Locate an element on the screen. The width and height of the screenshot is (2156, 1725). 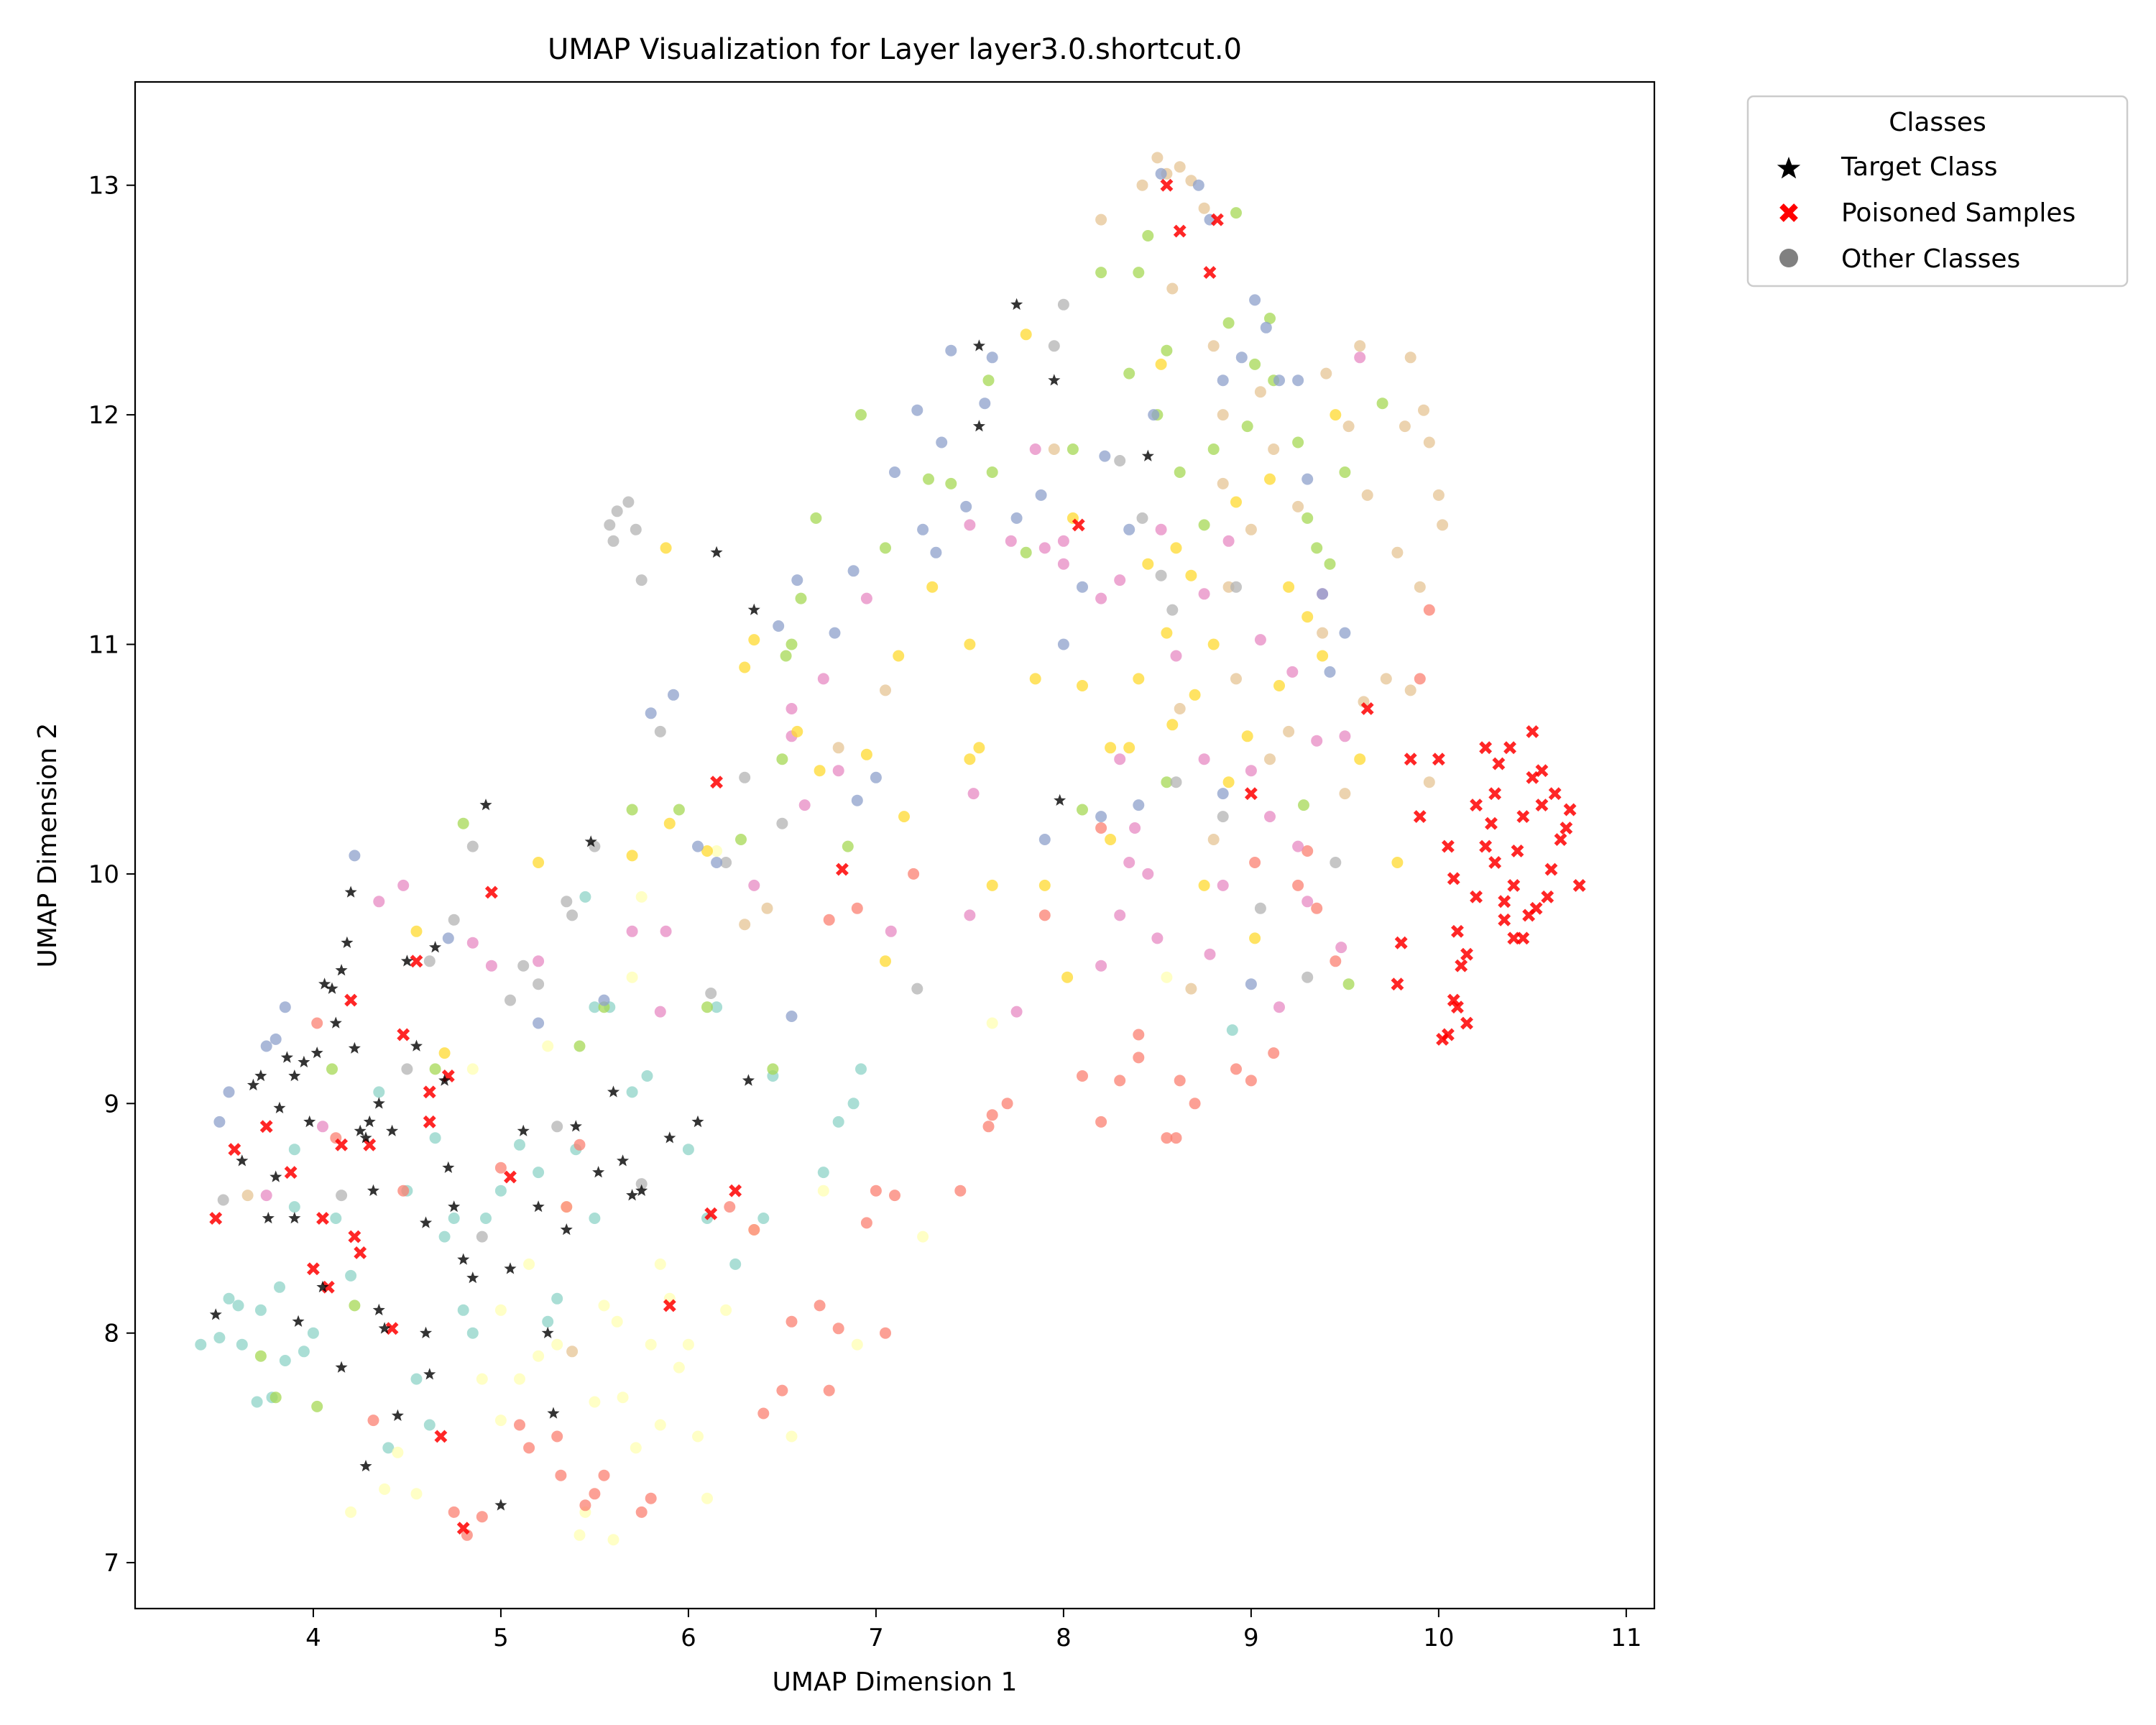
star-marker-icon is located at coordinates (1789, 168).